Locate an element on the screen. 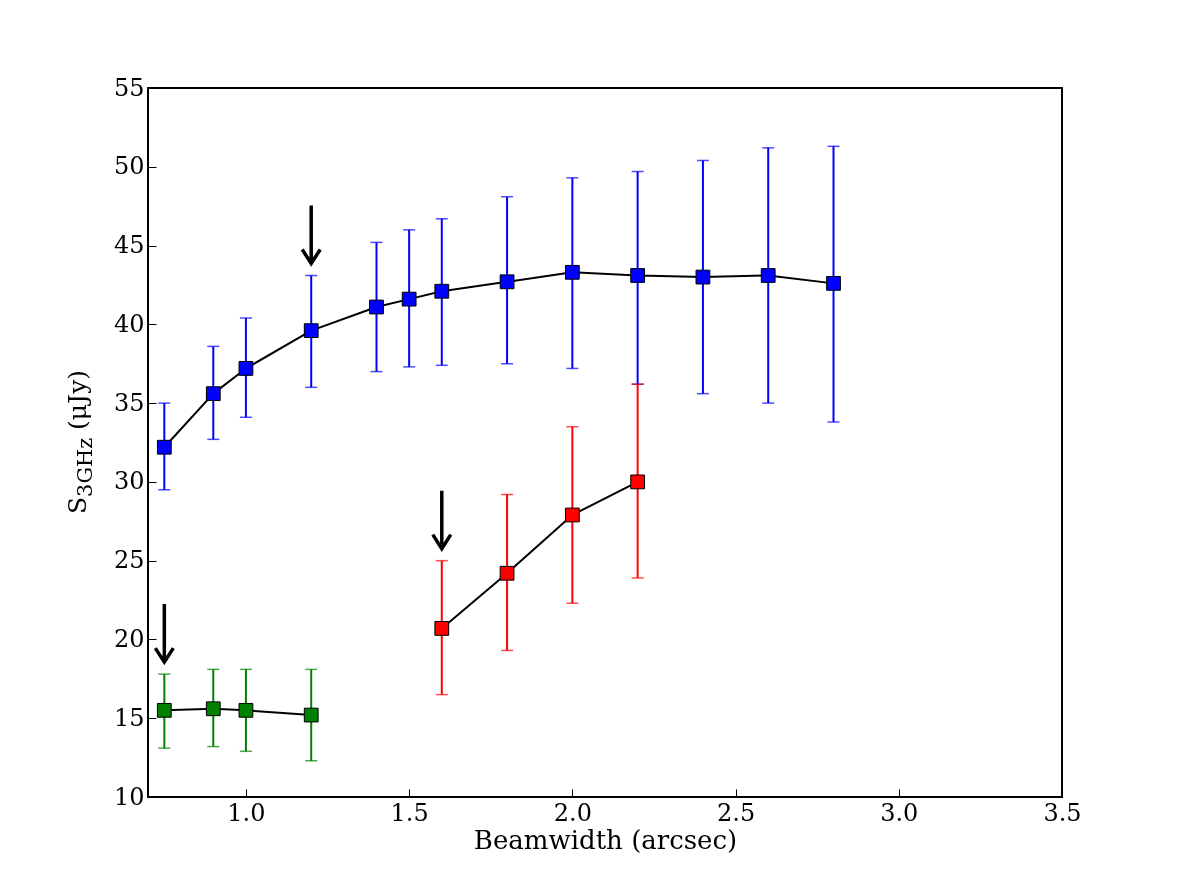 Image resolution: width=1182 pixels, height=886 pixels. y-tick-label: 50 is located at coordinates (129, 166).